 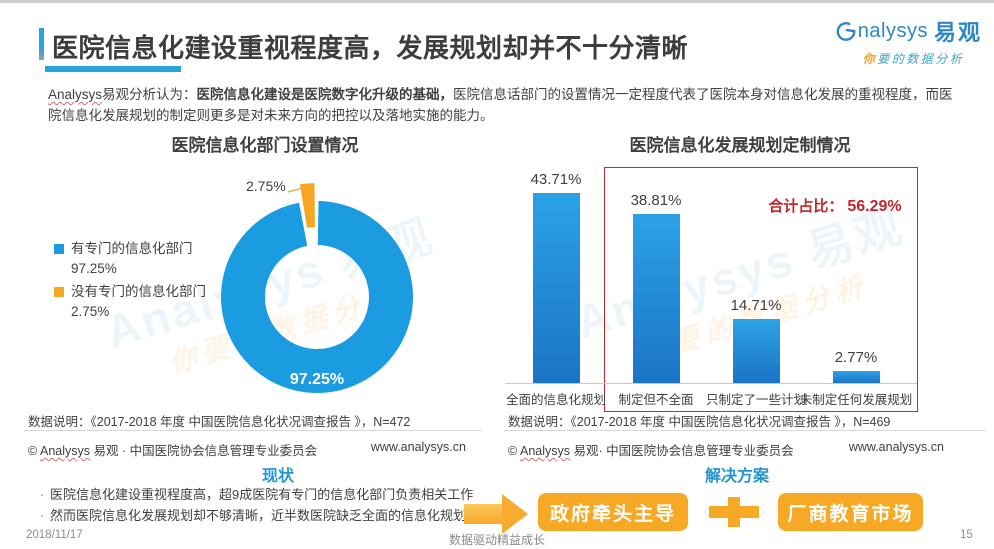 What do you see at coordinates (132, 248) in the screenshot?
I see `legend-label: 有专门的信息化部门` at bounding box center [132, 248].